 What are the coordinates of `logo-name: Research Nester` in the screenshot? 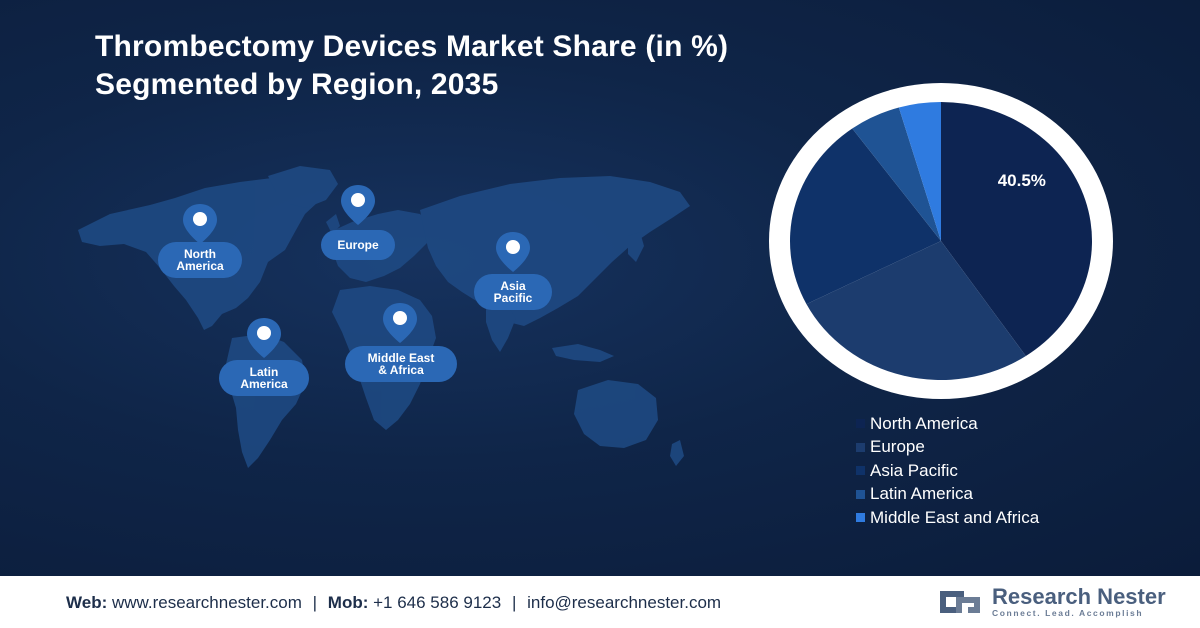 It's located at (1079, 596).